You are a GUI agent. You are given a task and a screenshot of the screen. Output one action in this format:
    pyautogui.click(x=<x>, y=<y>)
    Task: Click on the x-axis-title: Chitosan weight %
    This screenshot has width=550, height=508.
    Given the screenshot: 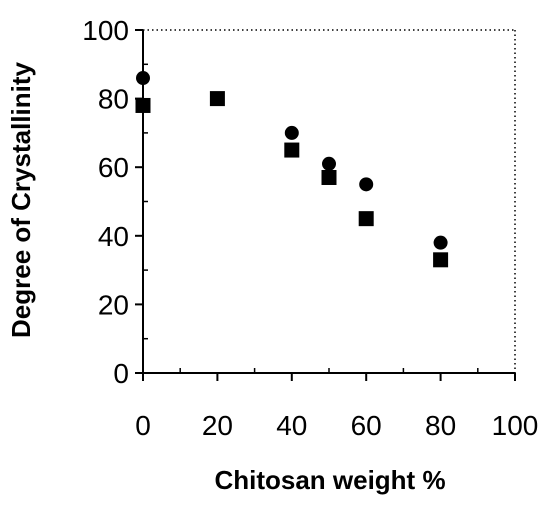 What is the action you would take?
    pyautogui.click(x=329, y=480)
    